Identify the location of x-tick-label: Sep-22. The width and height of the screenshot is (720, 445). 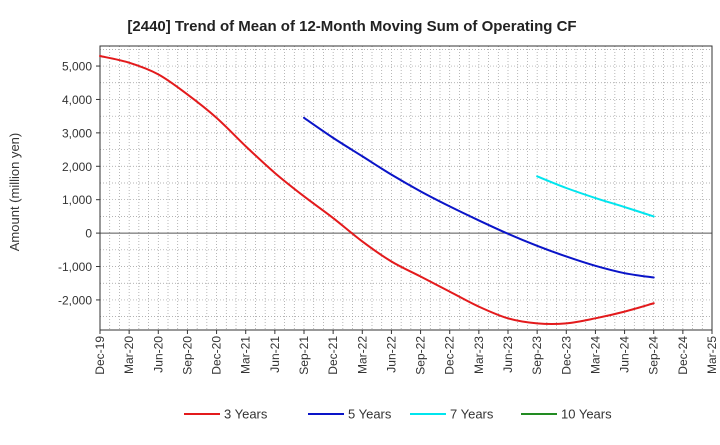
(421, 355).